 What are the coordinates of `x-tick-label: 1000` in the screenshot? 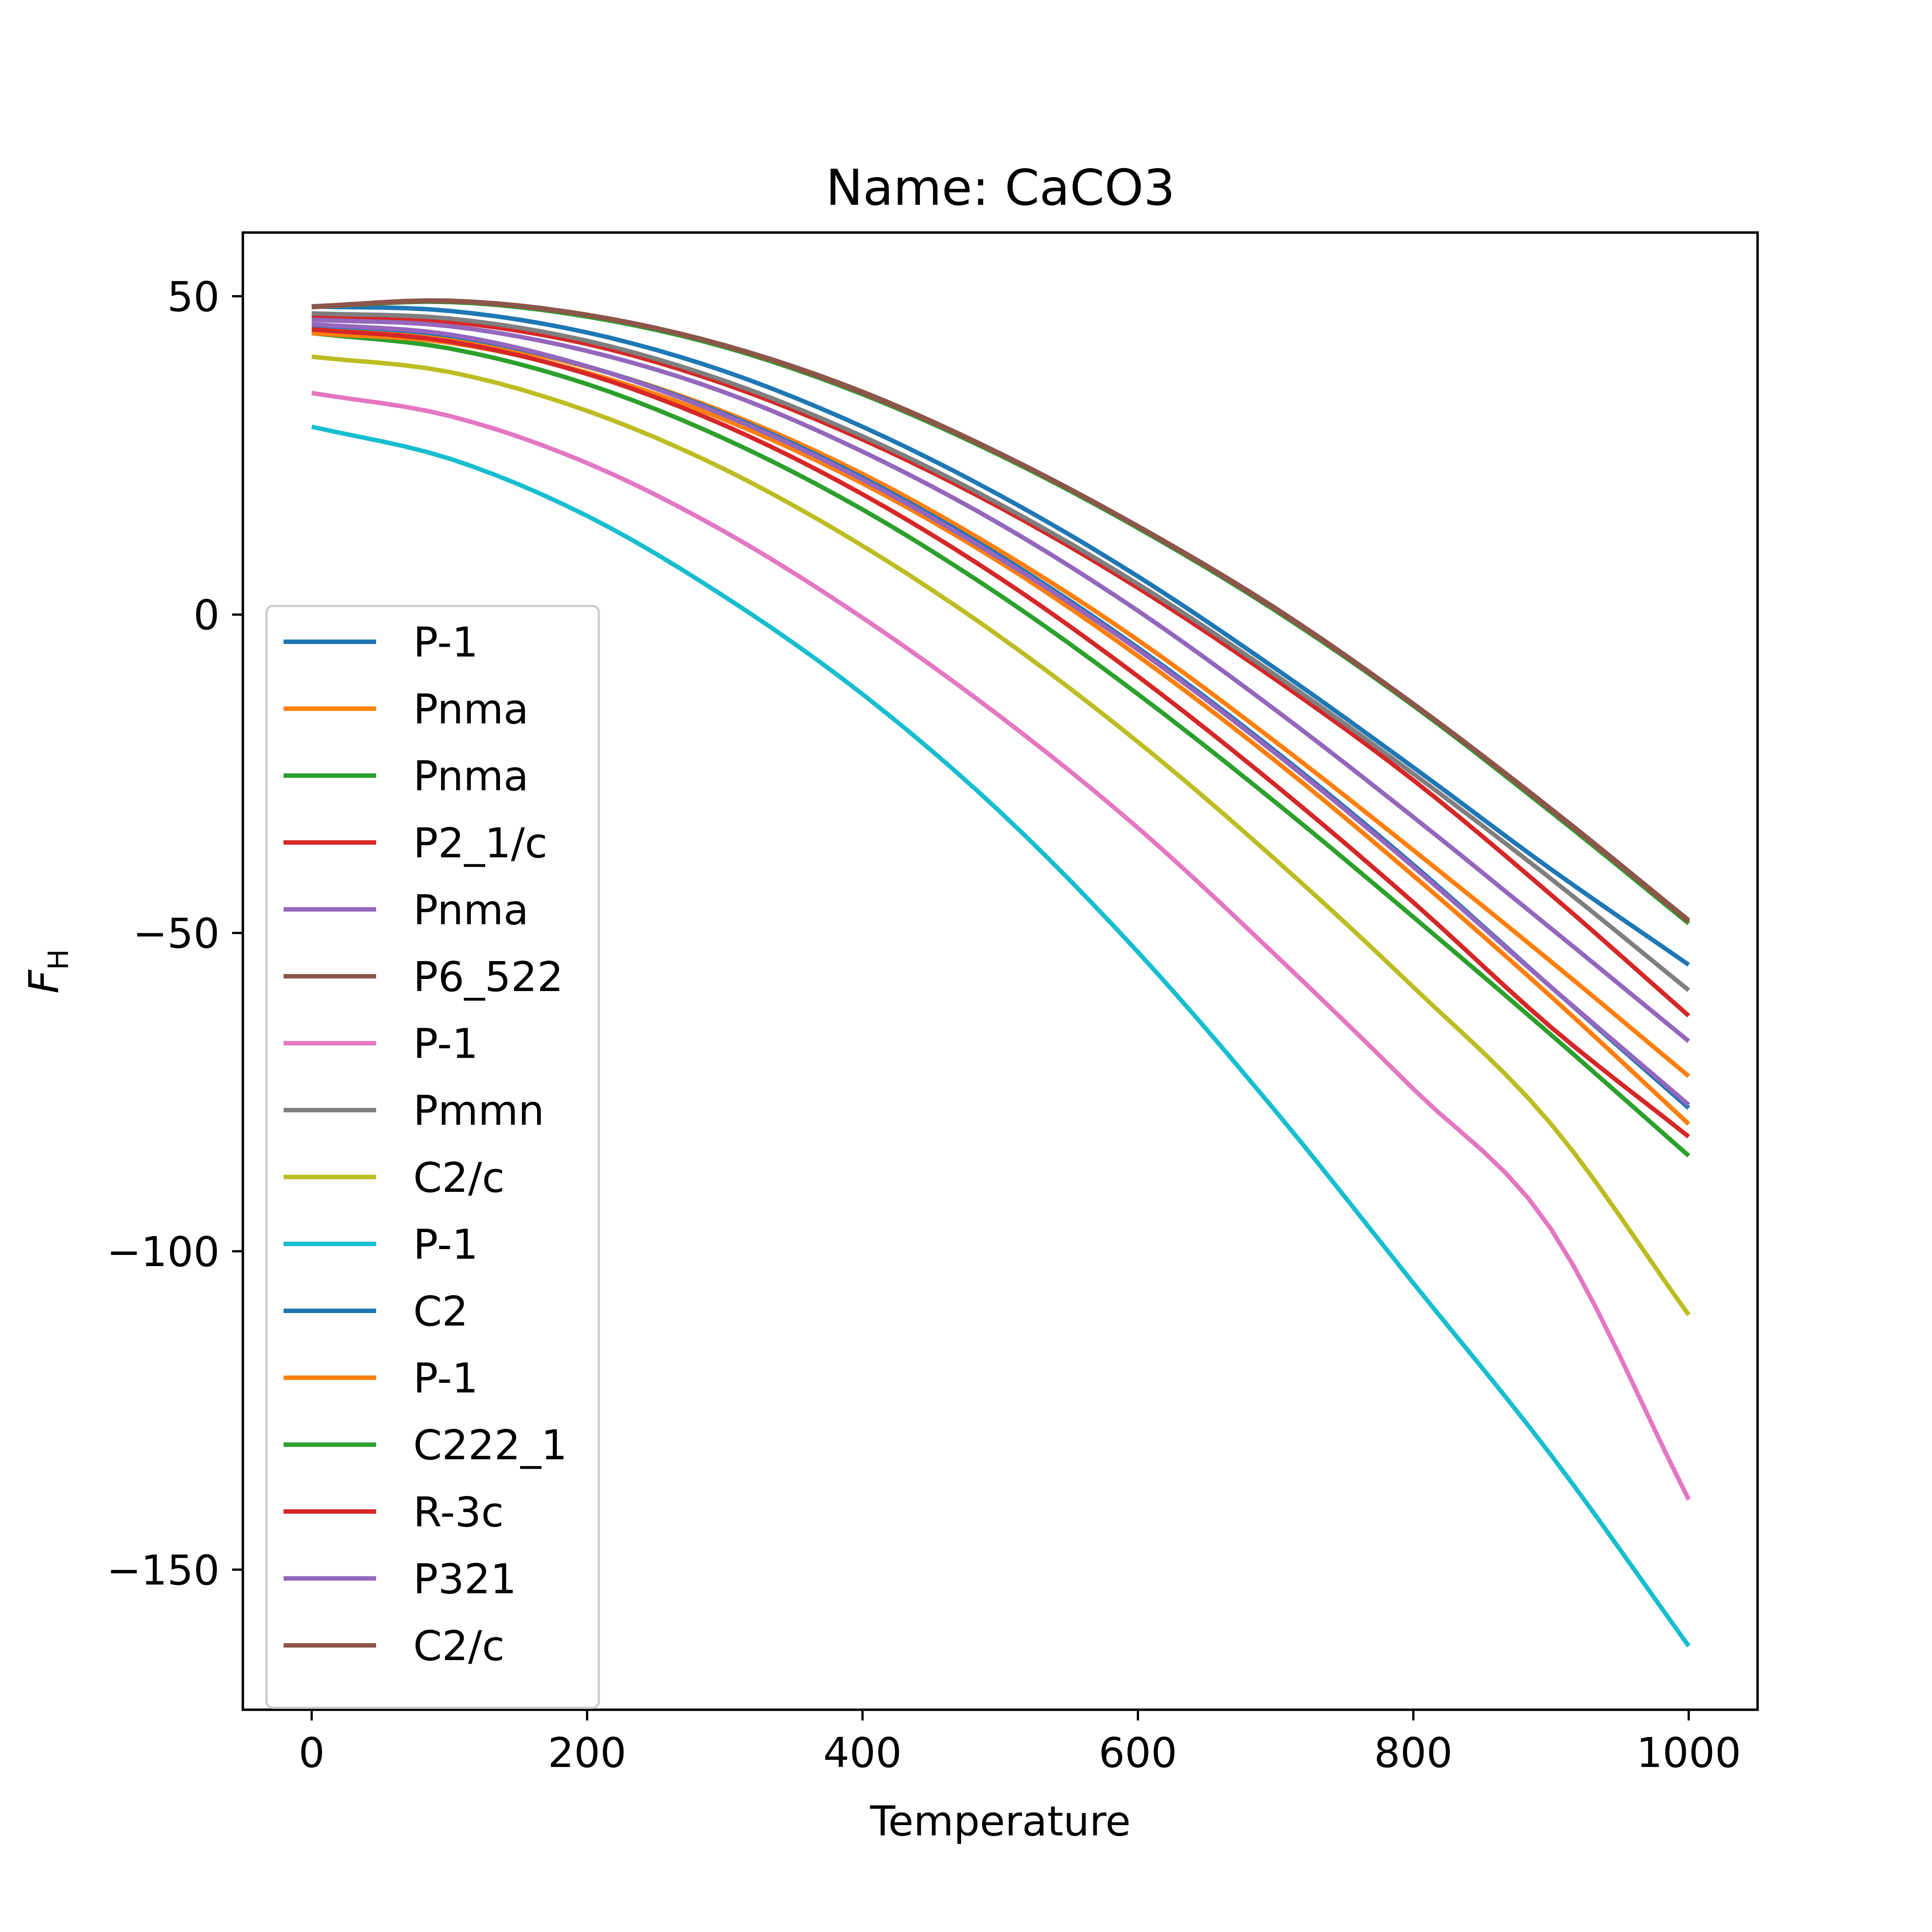 It's located at (1688, 1753).